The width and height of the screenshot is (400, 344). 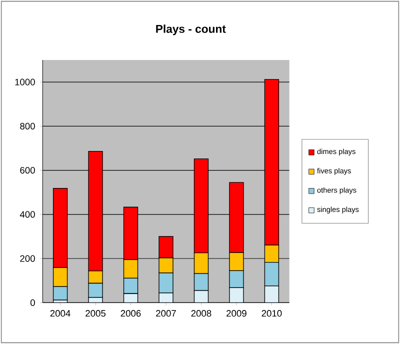 What do you see at coordinates (130, 313) in the screenshot?
I see `x-tick-label: 2006` at bounding box center [130, 313].